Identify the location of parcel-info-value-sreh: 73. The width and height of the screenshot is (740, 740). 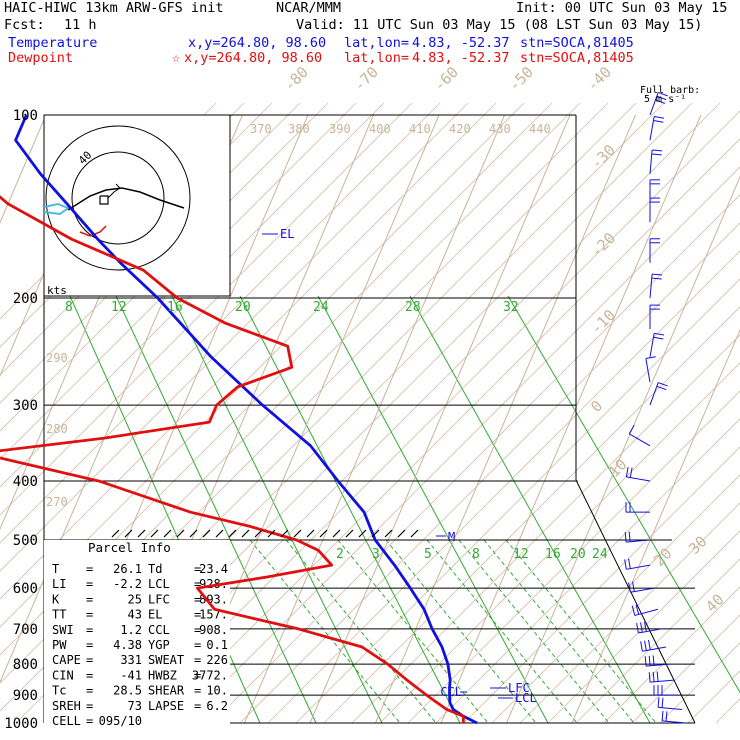
(135, 706).